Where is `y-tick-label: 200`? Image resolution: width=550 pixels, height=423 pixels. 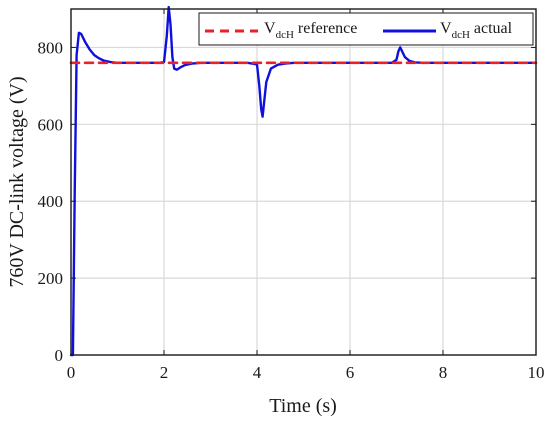 y-tick-label: 200 is located at coordinates (51, 278).